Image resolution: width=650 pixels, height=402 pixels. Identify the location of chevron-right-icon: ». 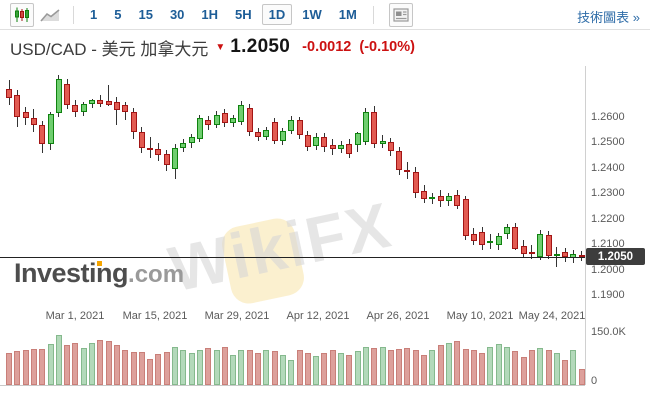
(636, 17).